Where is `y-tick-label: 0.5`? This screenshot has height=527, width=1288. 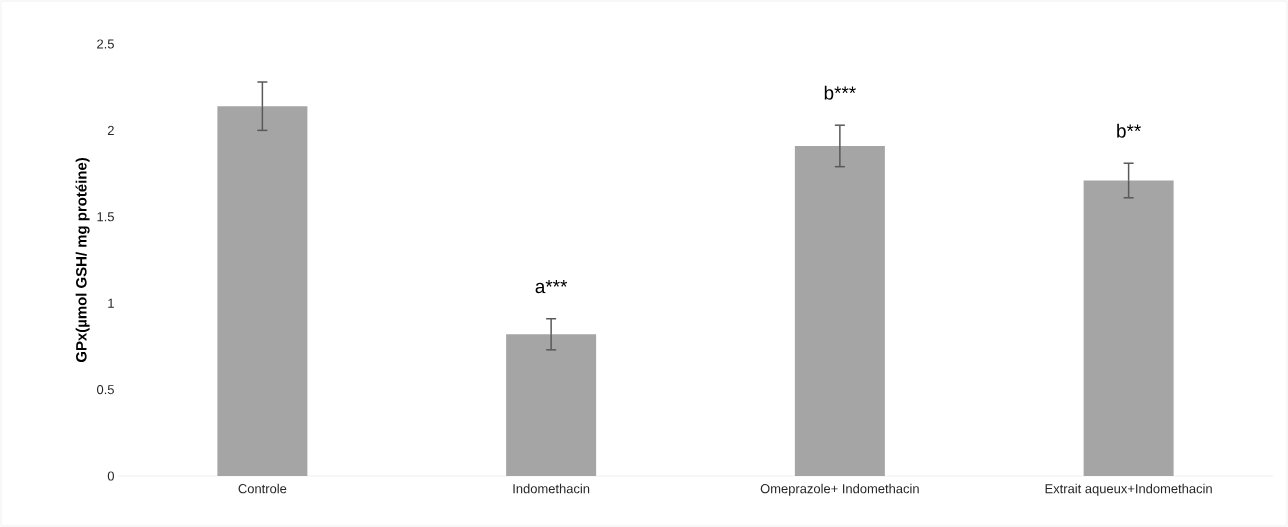
y-tick-label: 0.5 is located at coordinates (105, 390).